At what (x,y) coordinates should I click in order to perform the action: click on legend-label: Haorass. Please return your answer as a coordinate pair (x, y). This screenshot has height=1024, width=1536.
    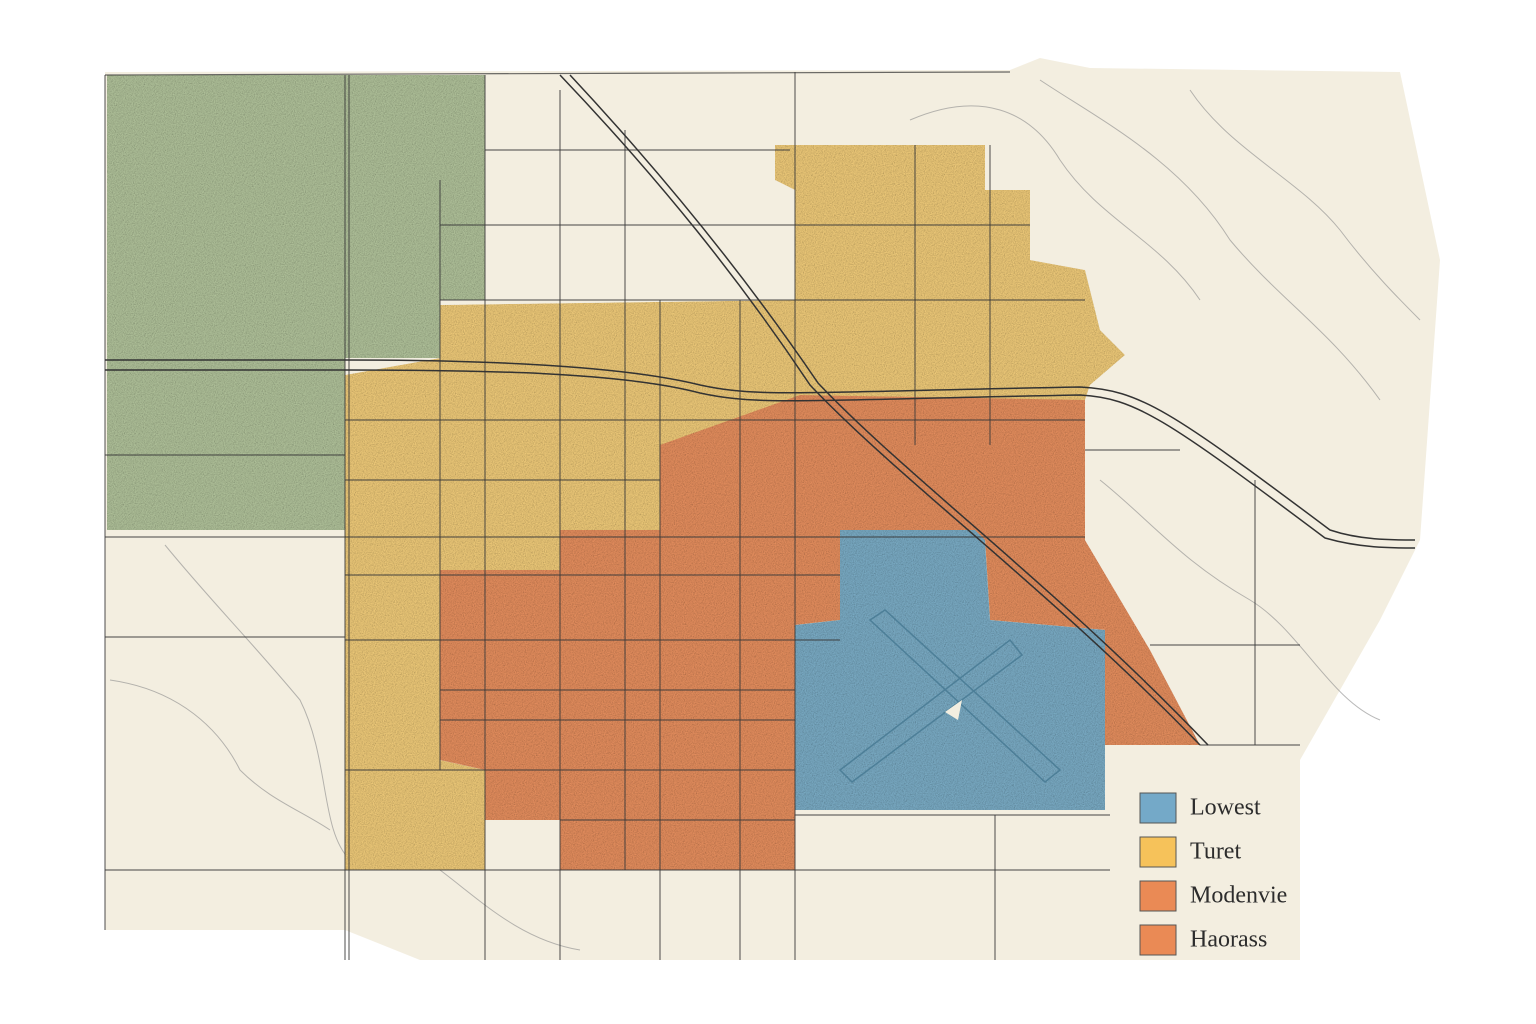
    Looking at the image, I should click on (1228, 940).